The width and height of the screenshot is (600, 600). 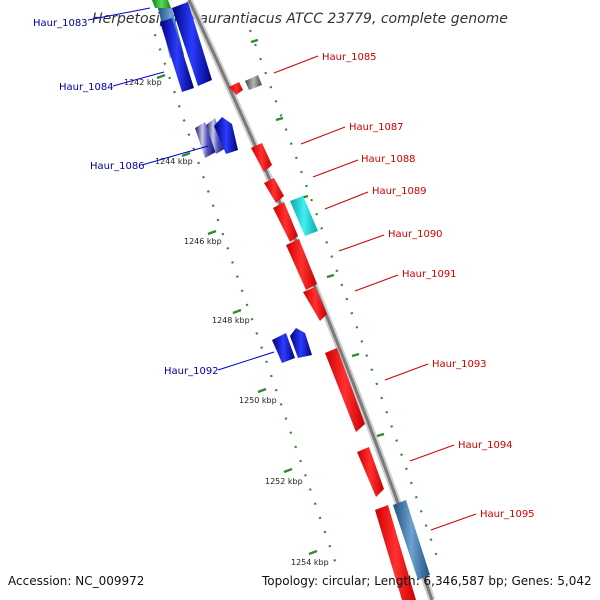 What do you see at coordinates (376, 127) in the screenshot?
I see `gene-label-haur-1087: Haur_1087` at bounding box center [376, 127].